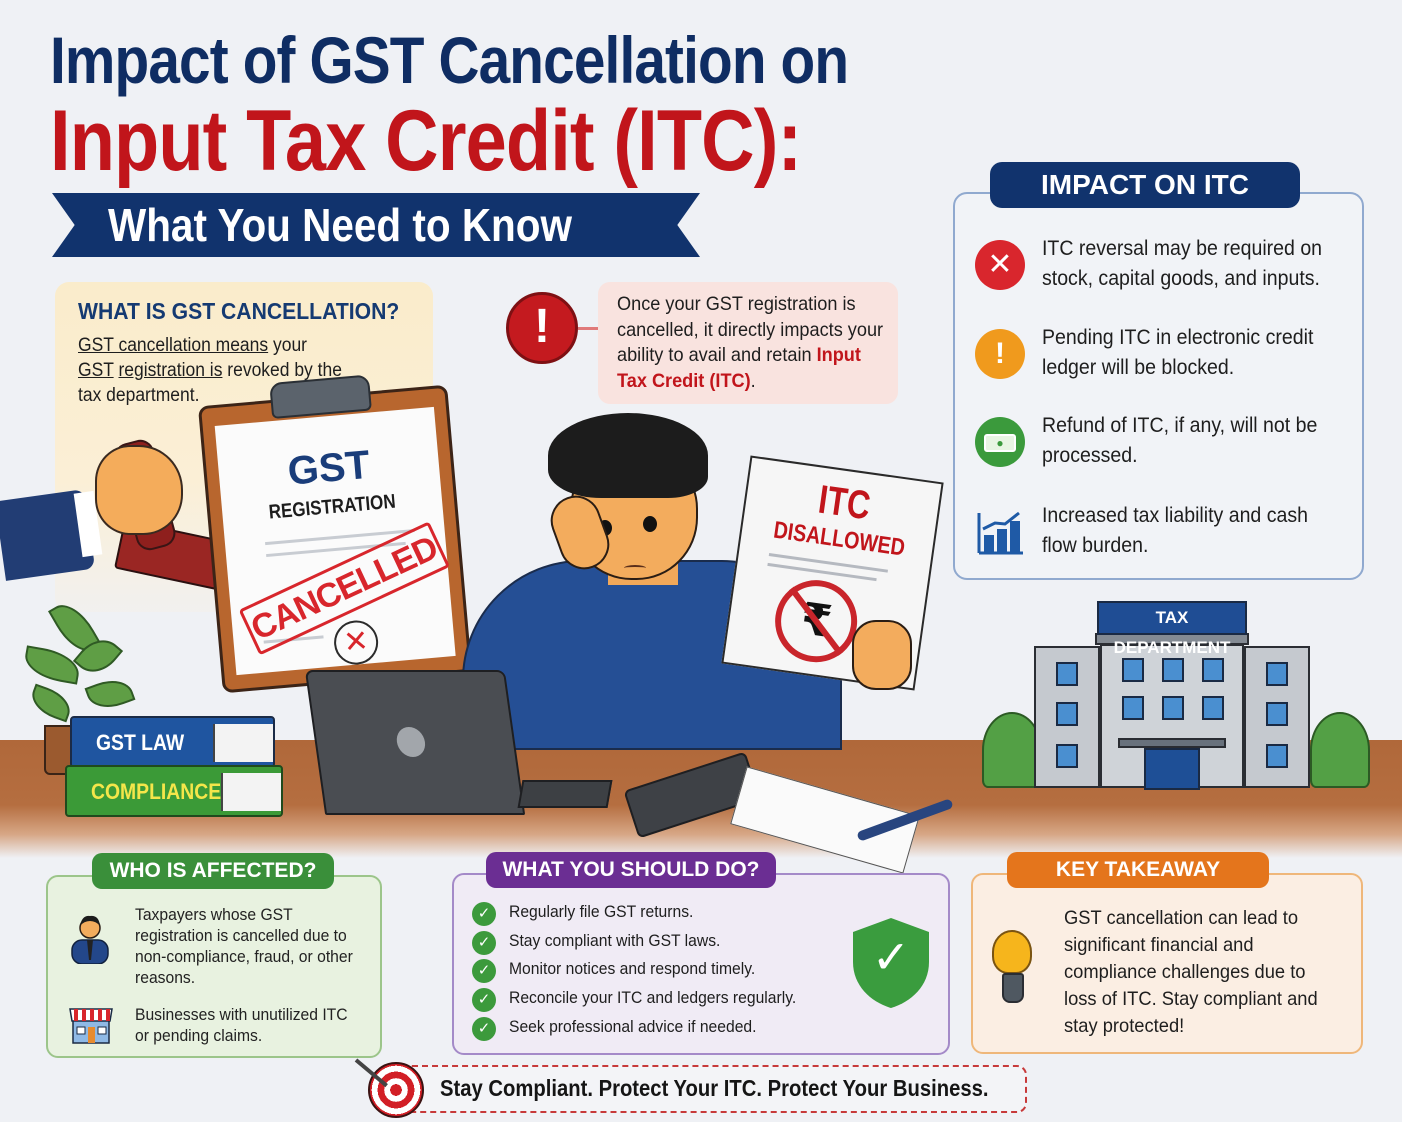 This screenshot has height=1122, width=1402. What do you see at coordinates (396, 1090) in the screenshot?
I see `target-icon` at bounding box center [396, 1090].